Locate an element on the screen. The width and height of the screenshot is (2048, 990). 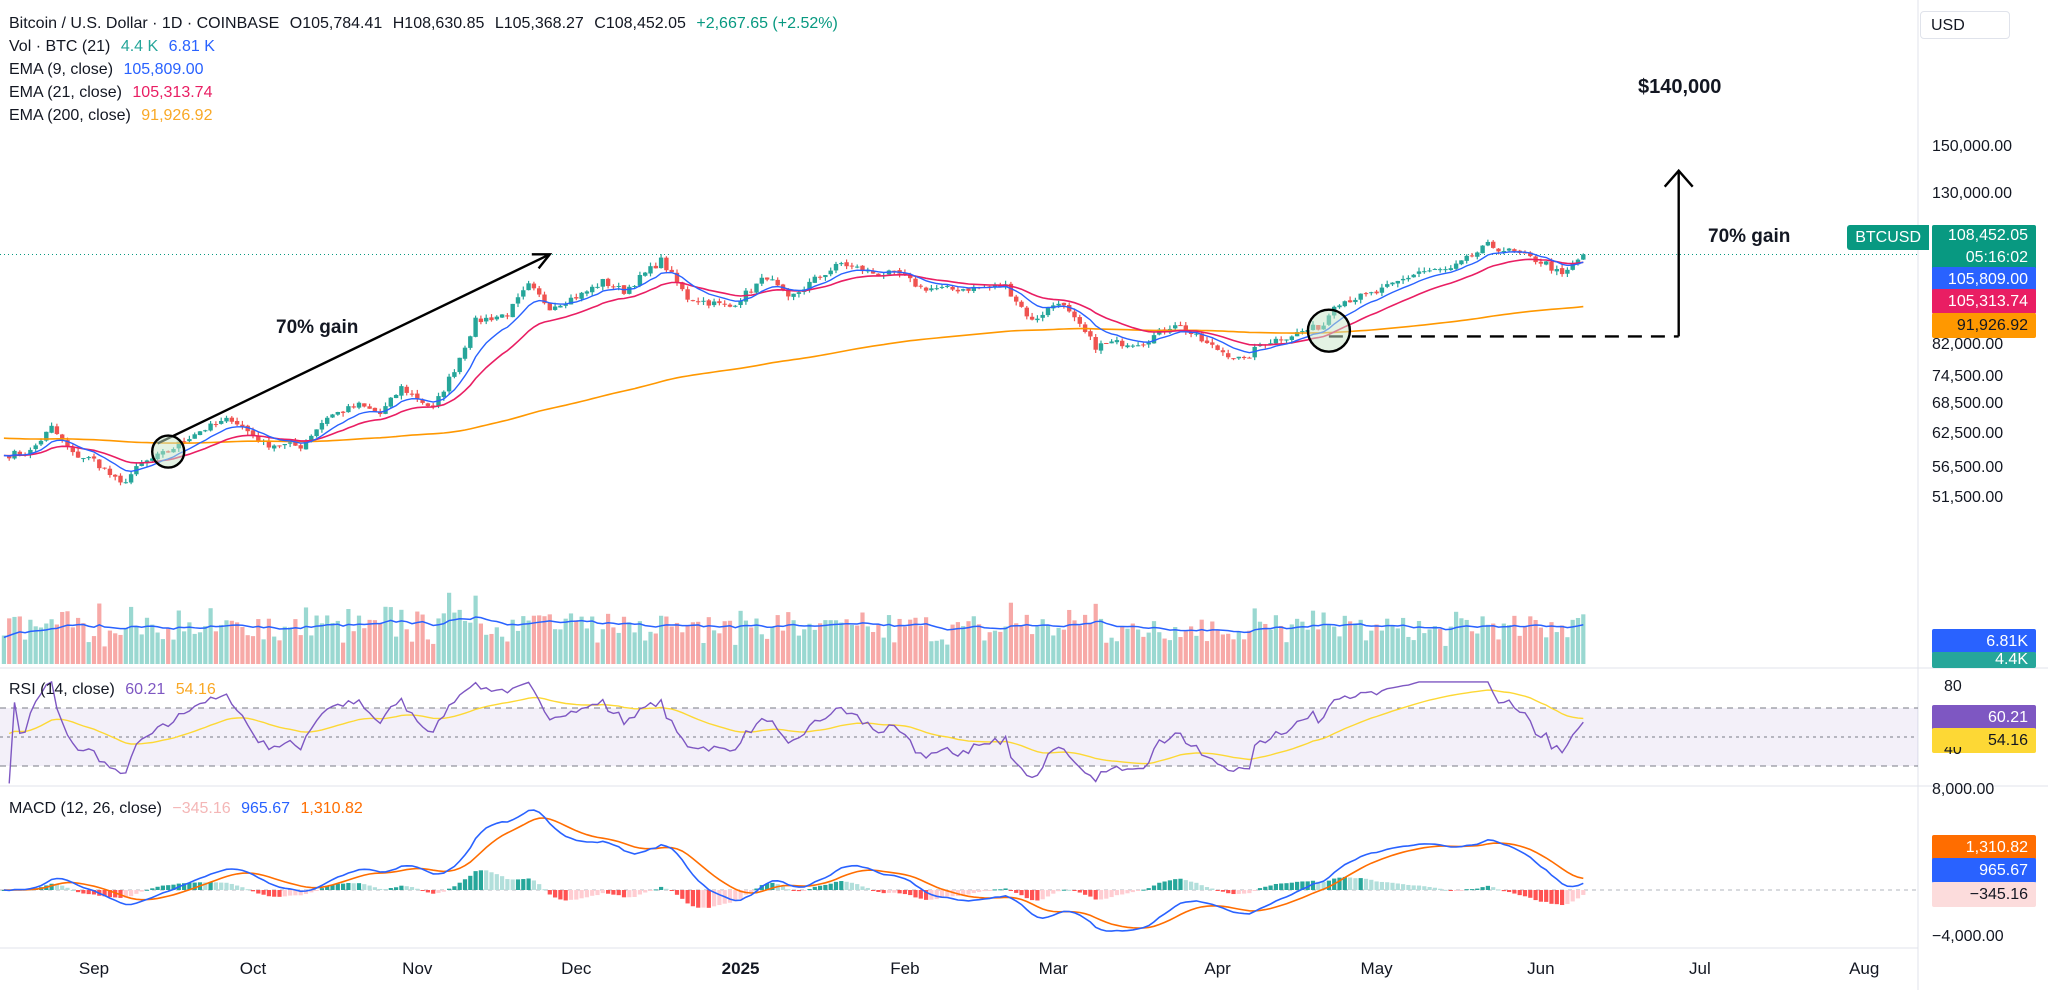
ema200-price-label: 91,926.92 is located at coordinates (1984, 325).